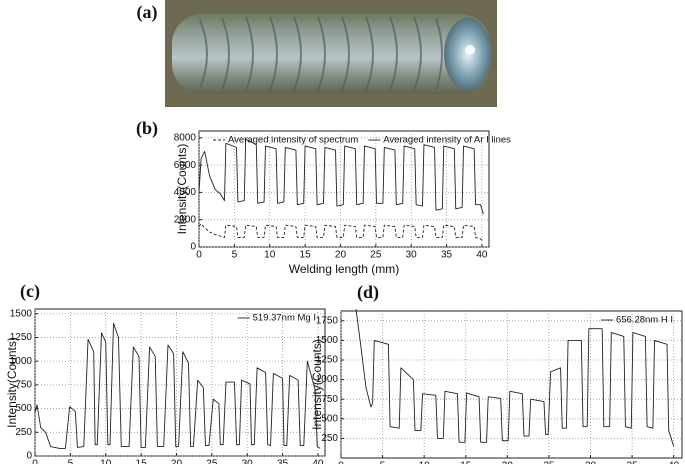  I want to click on panel-label: (b), so click(147, 128).